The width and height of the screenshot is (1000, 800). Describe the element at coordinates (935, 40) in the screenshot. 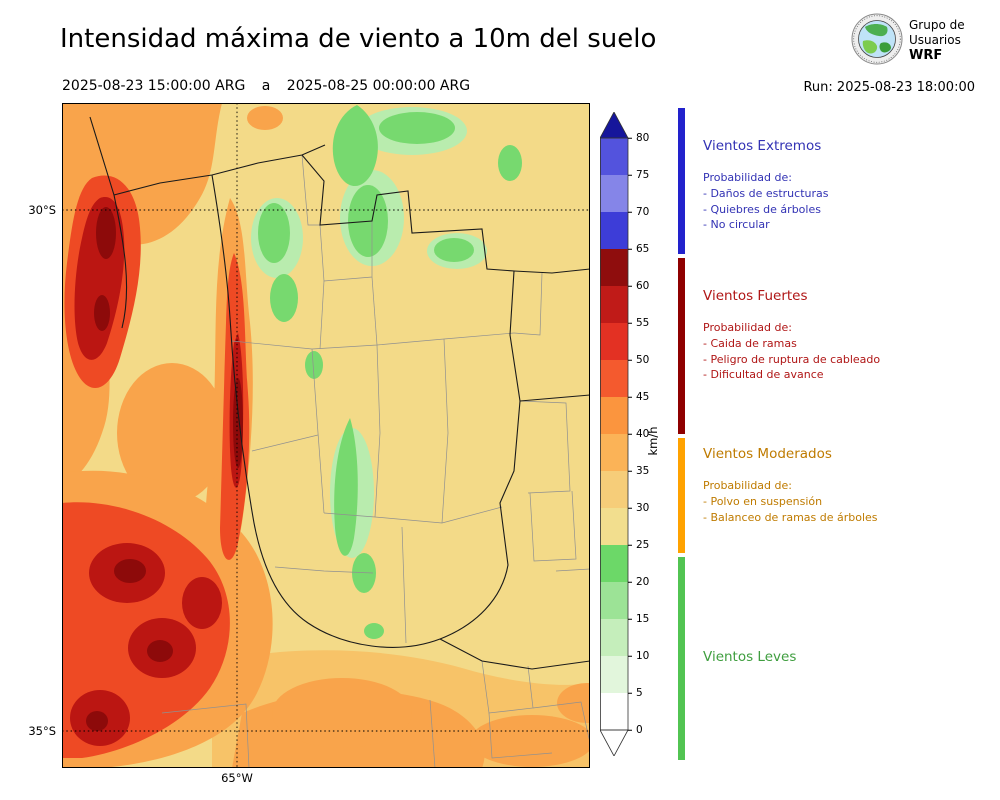

I see `logo-line-2: Usuarios` at that location.